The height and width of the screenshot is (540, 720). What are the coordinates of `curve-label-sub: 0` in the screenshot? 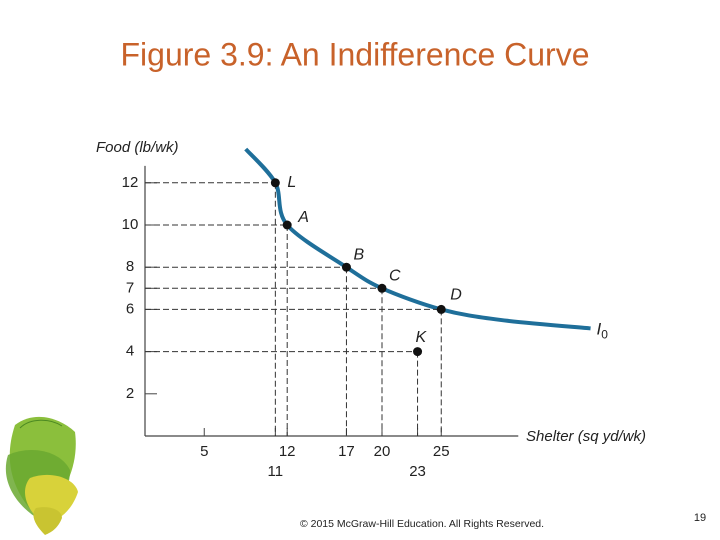 It's located at (604, 335).